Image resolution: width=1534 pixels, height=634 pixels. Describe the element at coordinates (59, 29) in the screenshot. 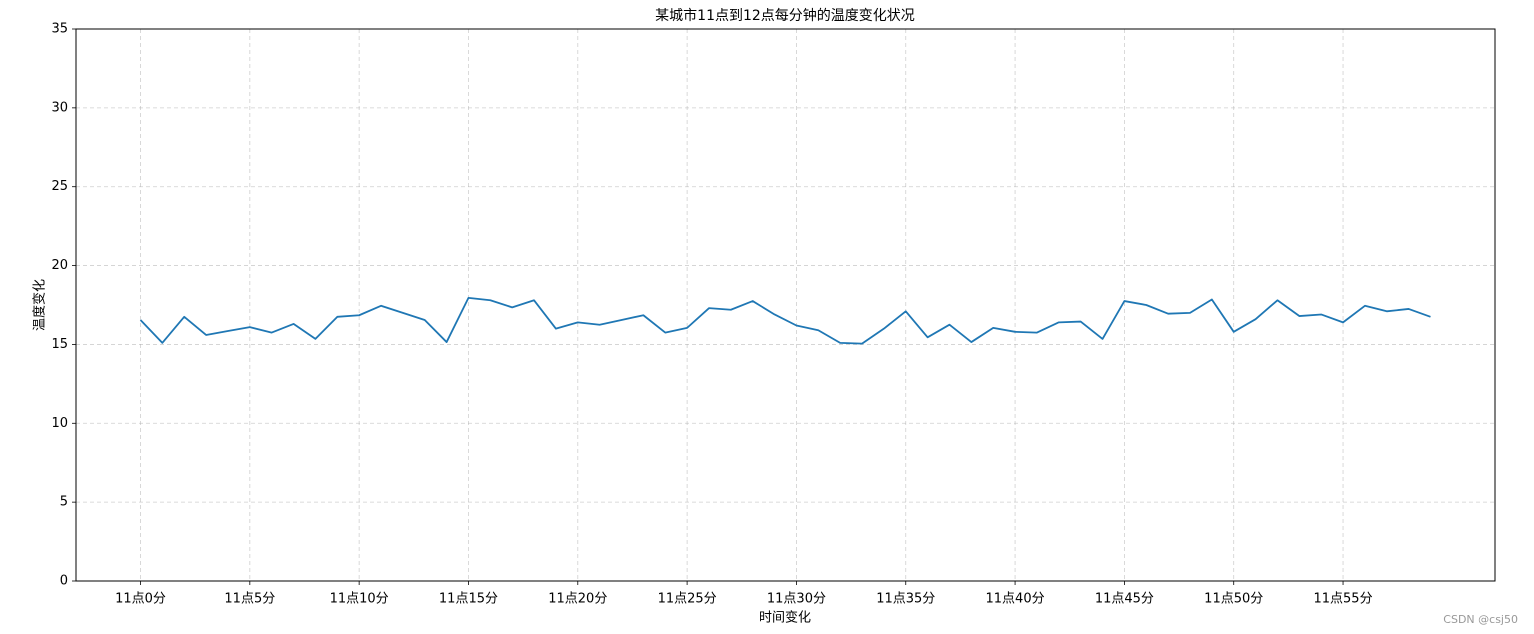

I see `y-tick-label: 35` at that location.